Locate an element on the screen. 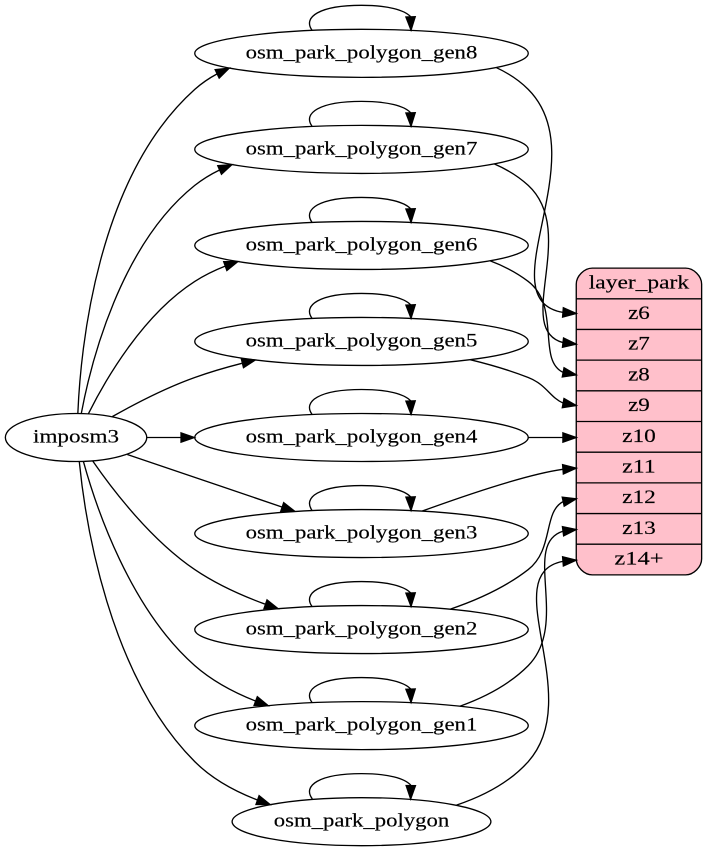 The height and width of the screenshot is (851, 707). svg-text: osm_park_polygon_gen1 is located at coordinates (362, 725).